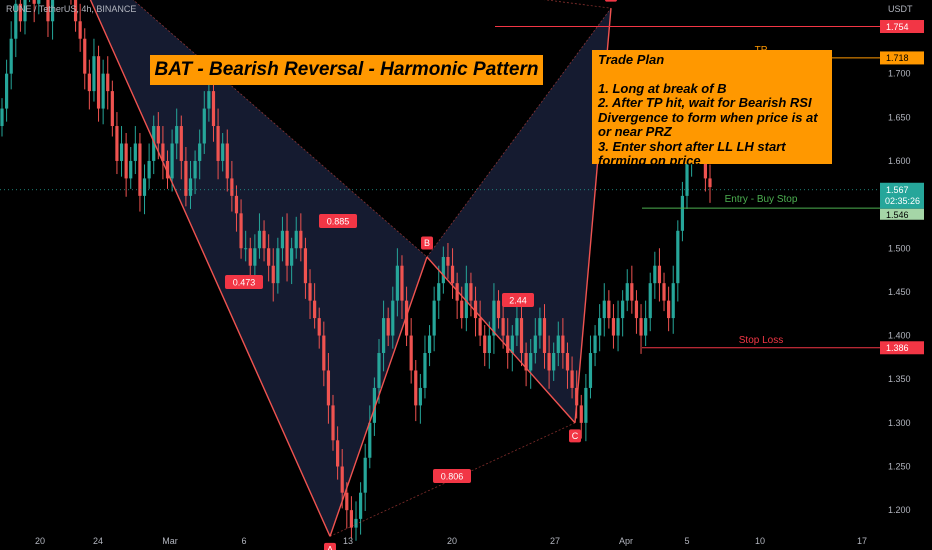 The height and width of the screenshot is (550, 932). I want to click on x-tick-label: 6, so click(243, 541).